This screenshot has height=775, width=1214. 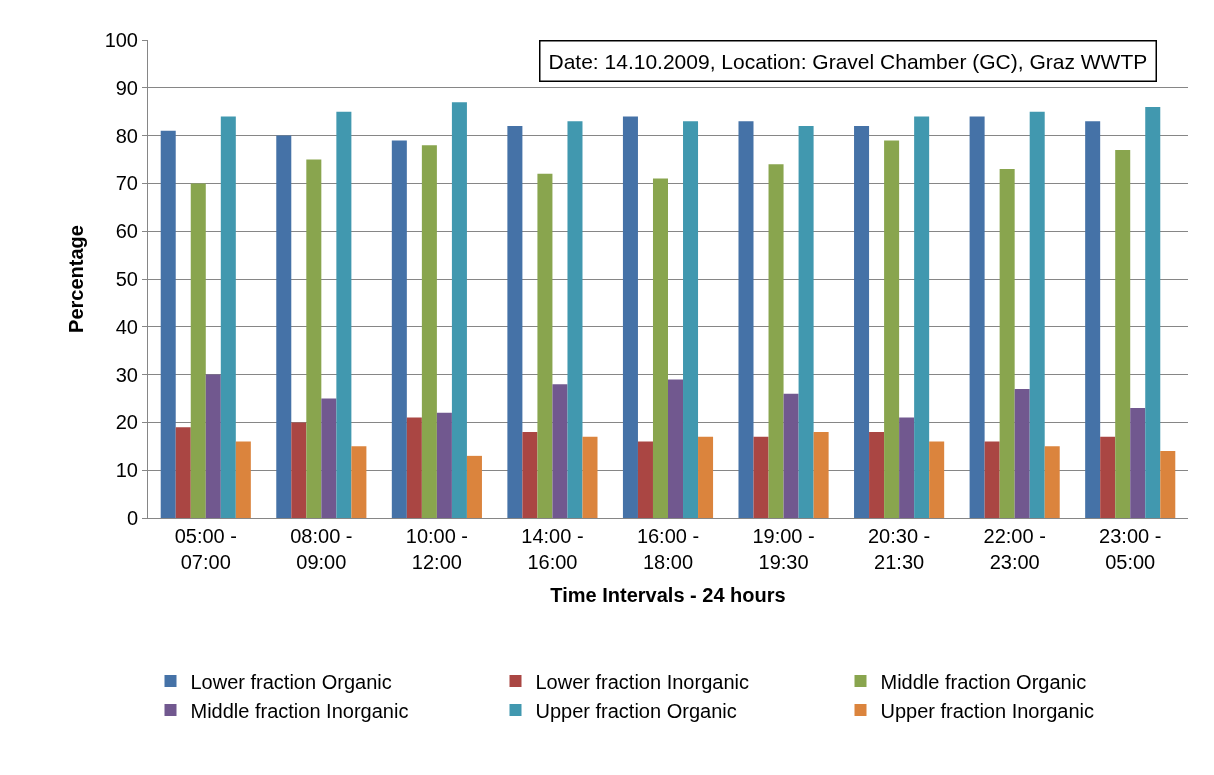 I want to click on y-tick-label: 10, so click(x=126, y=470).